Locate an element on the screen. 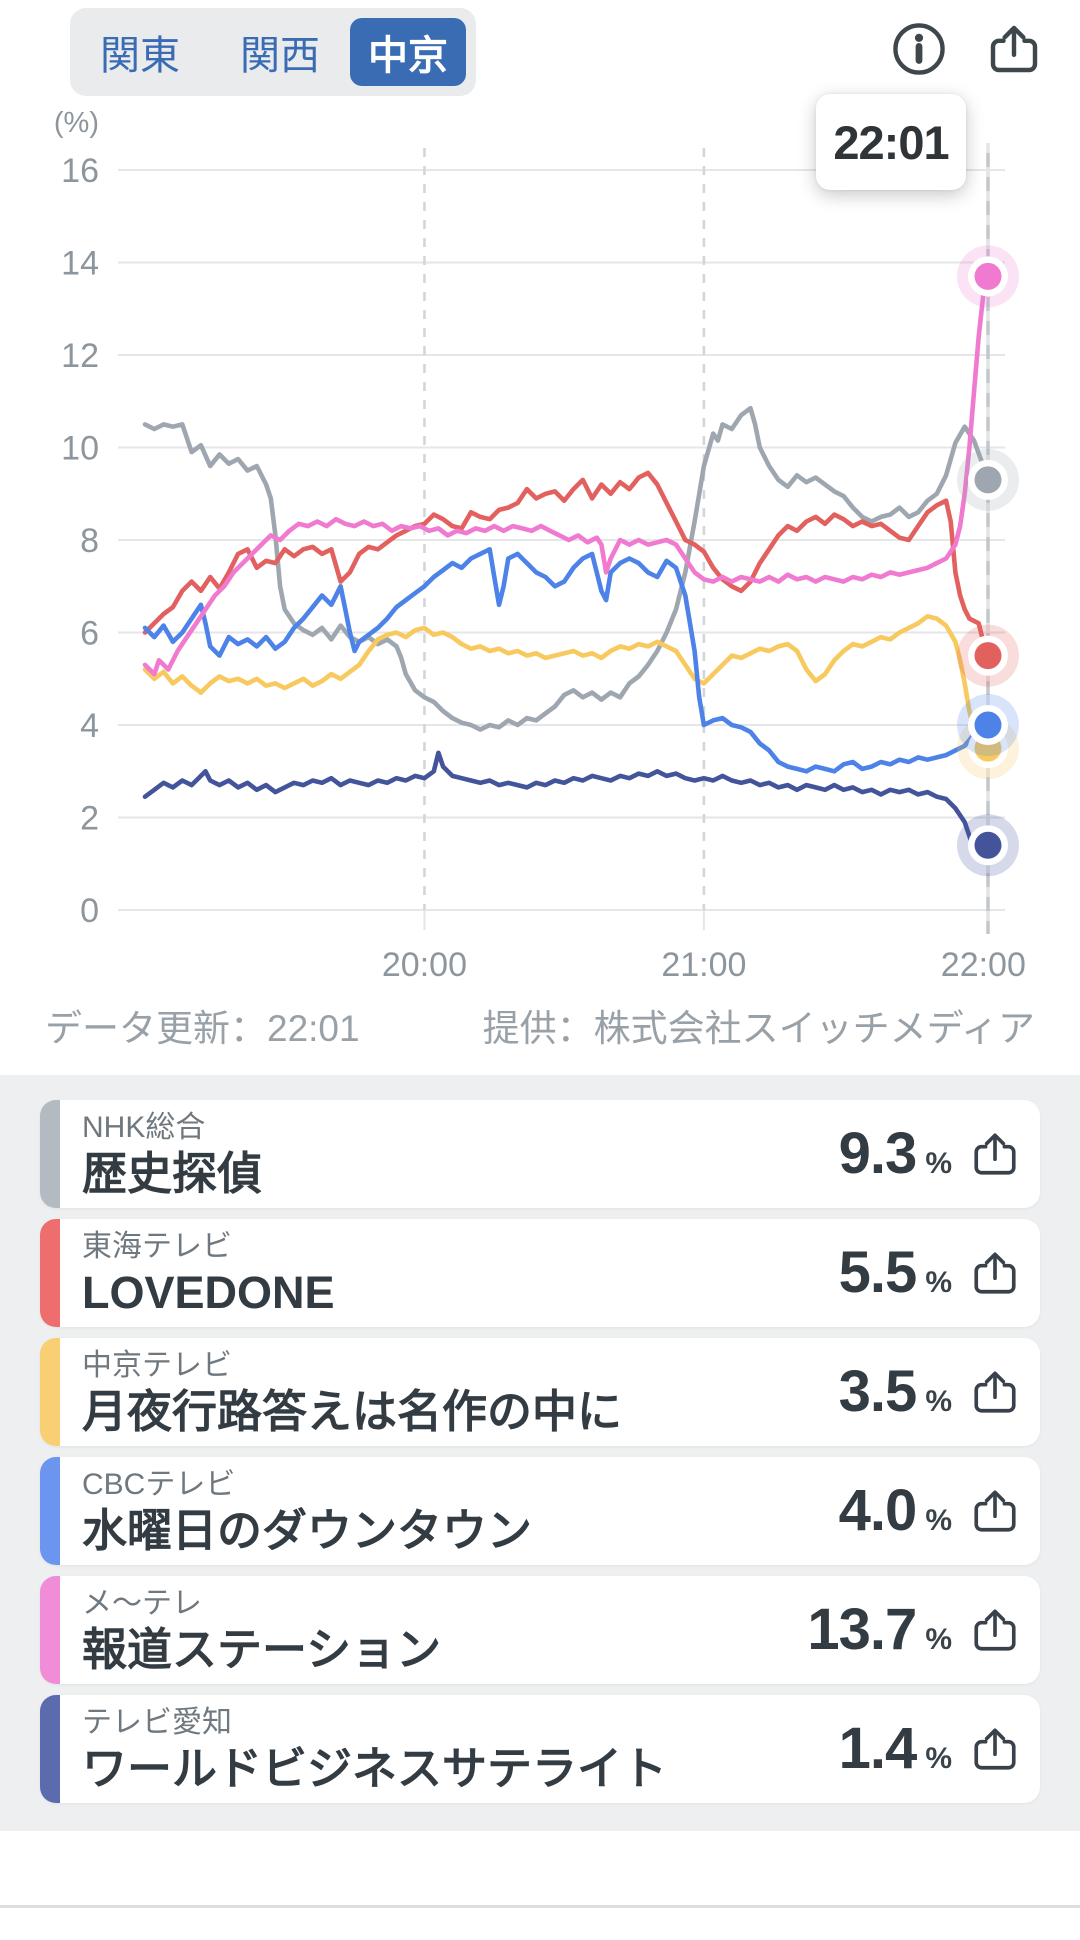 The image size is (1080, 1940). channel-row-body: 東海テレビ LOVEDONE 5.5% is located at coordinates (550, 1273).